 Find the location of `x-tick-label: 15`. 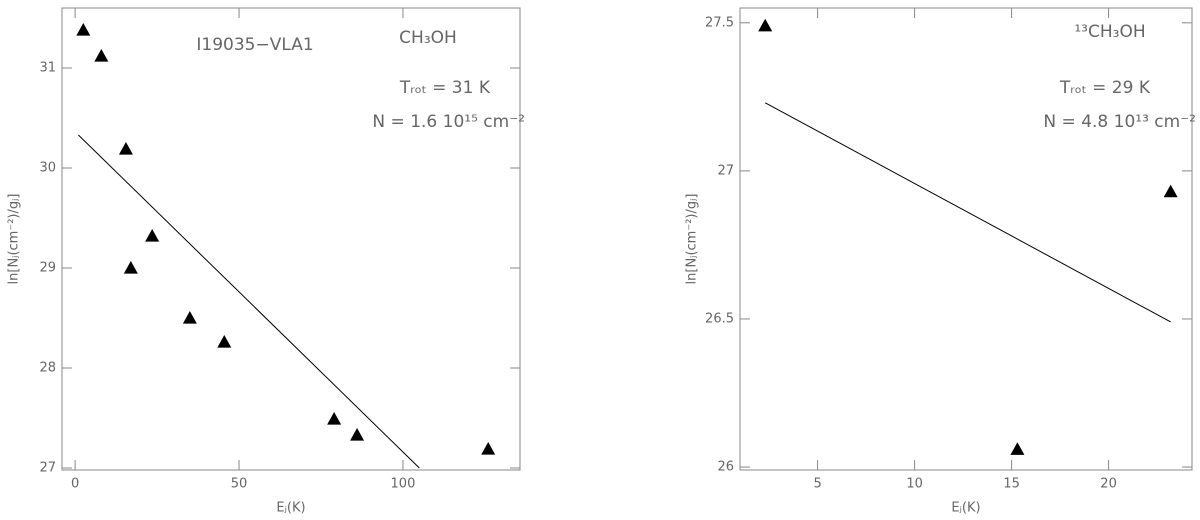

x-tick-label: 15 is located at coordinates (1011, 484).